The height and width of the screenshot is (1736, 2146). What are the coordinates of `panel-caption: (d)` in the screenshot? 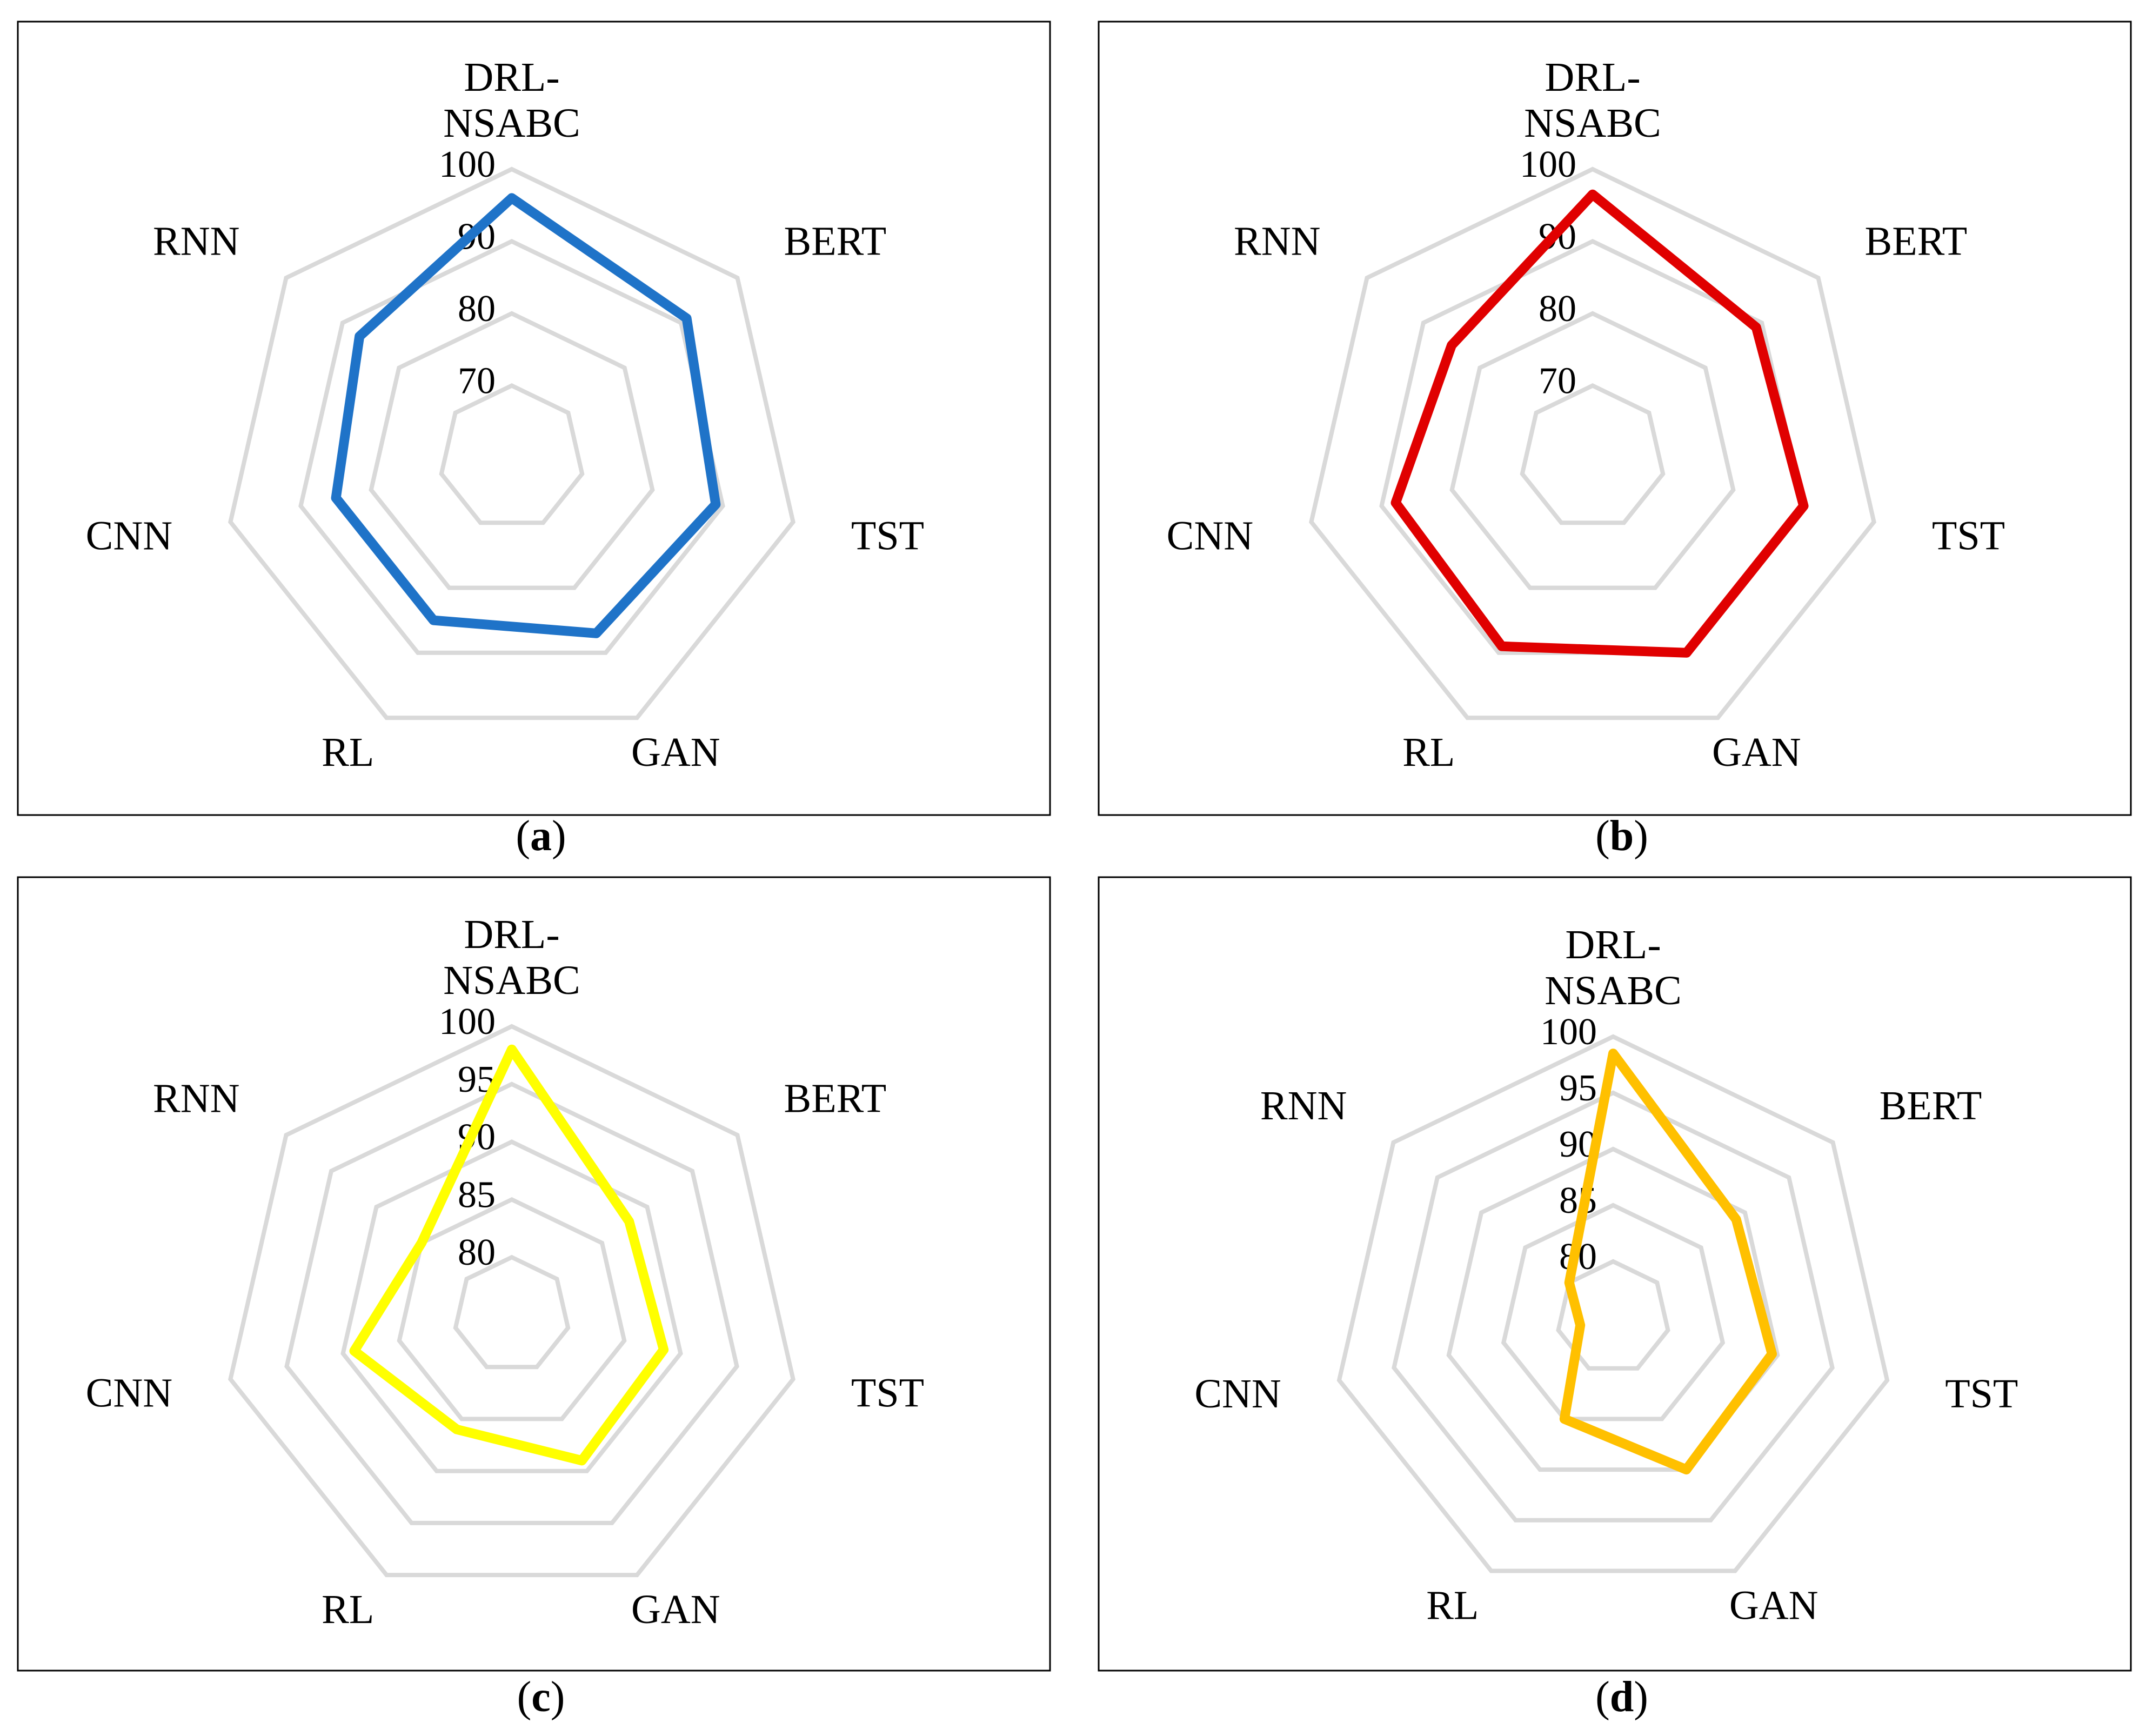 It's located at (1622, 1697).